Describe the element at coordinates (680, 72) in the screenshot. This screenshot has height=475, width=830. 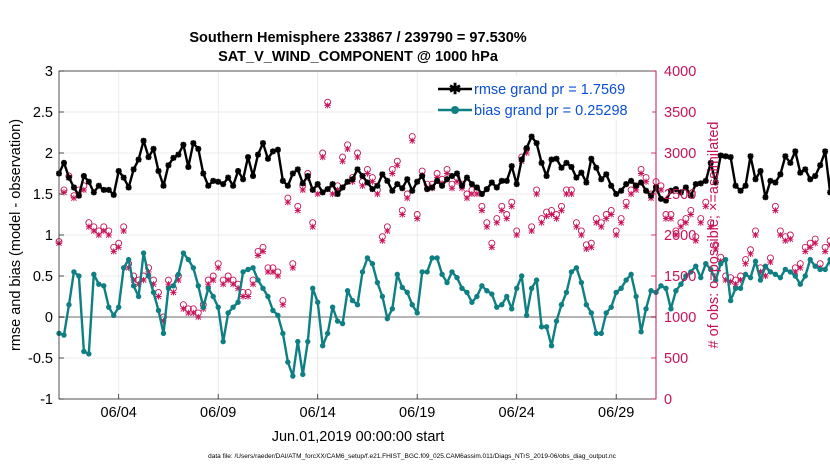
I see `right-tick-label: 4000` at that location.